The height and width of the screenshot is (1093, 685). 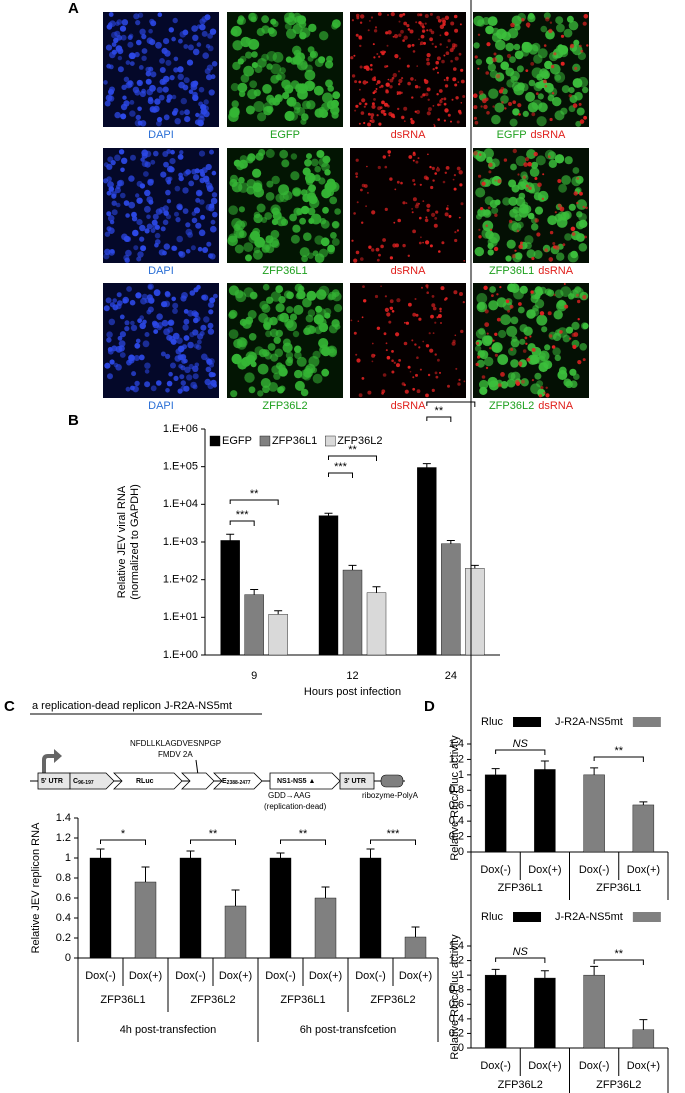 What do you see at coordinates (527, 722) in the screenshot?
I see `legend-swatch` at bounding box center [527, 722].